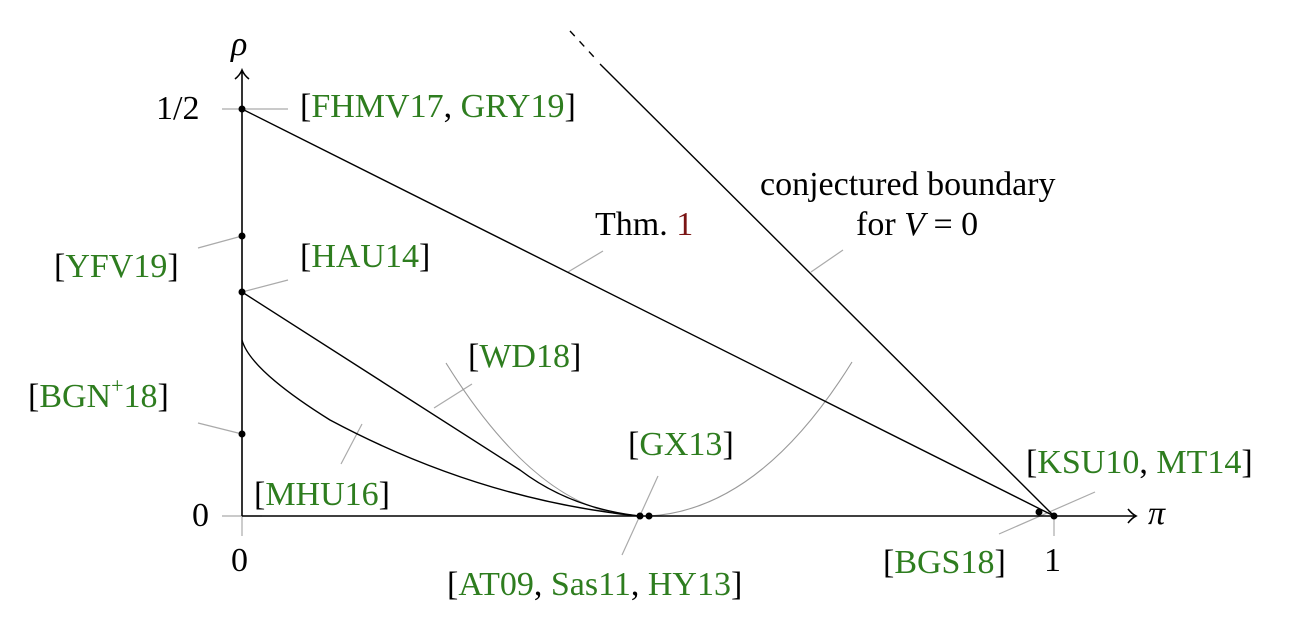 This screenshot has height=639, width=1296. What do you see at coordinates (1052, 560) in the screenshot?
I see `x-tick-one: 1` at bounding box center [1052, 560].